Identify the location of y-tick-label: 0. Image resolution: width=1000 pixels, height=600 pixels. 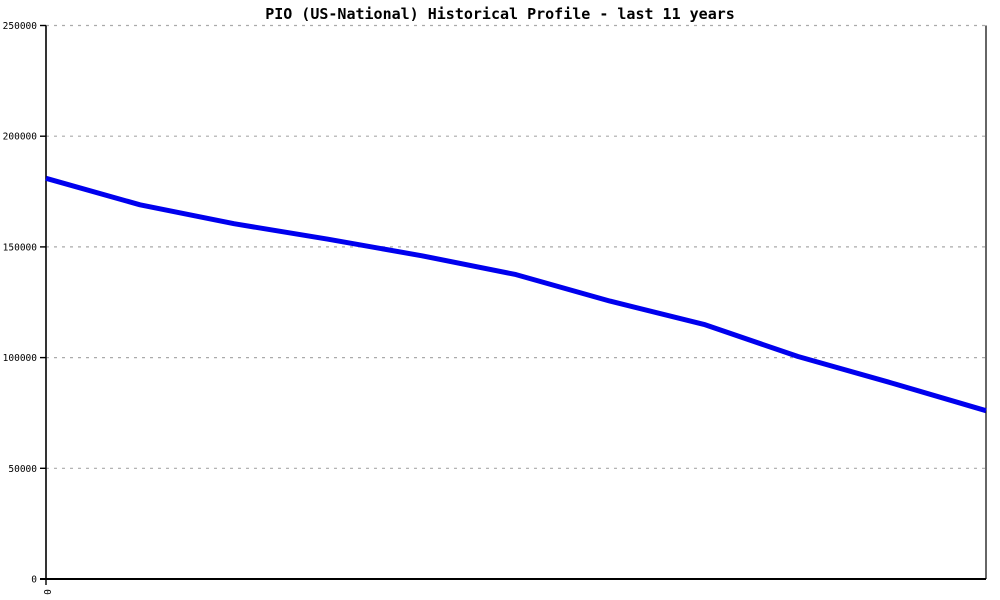
(34, 580).